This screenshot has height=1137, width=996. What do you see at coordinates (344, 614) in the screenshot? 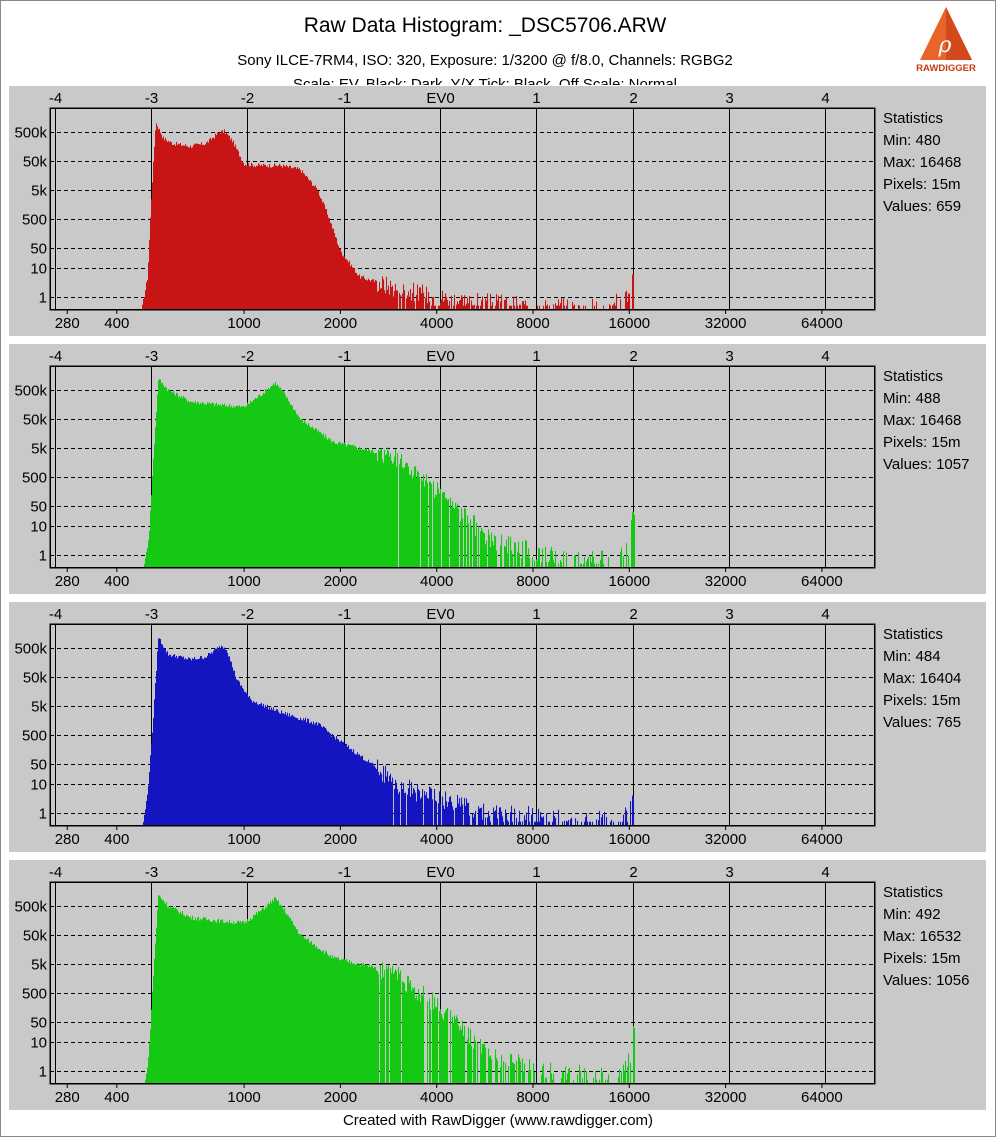
I see `ev-tick-label: -1` at bounding box center [344, 614].